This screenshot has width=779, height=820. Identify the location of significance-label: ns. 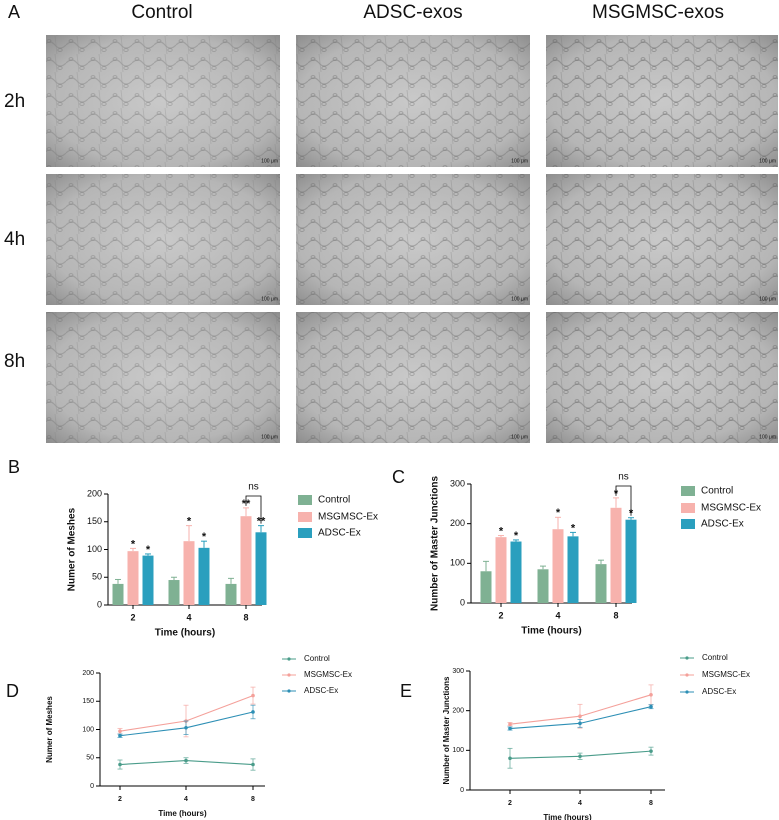
(253, 487).